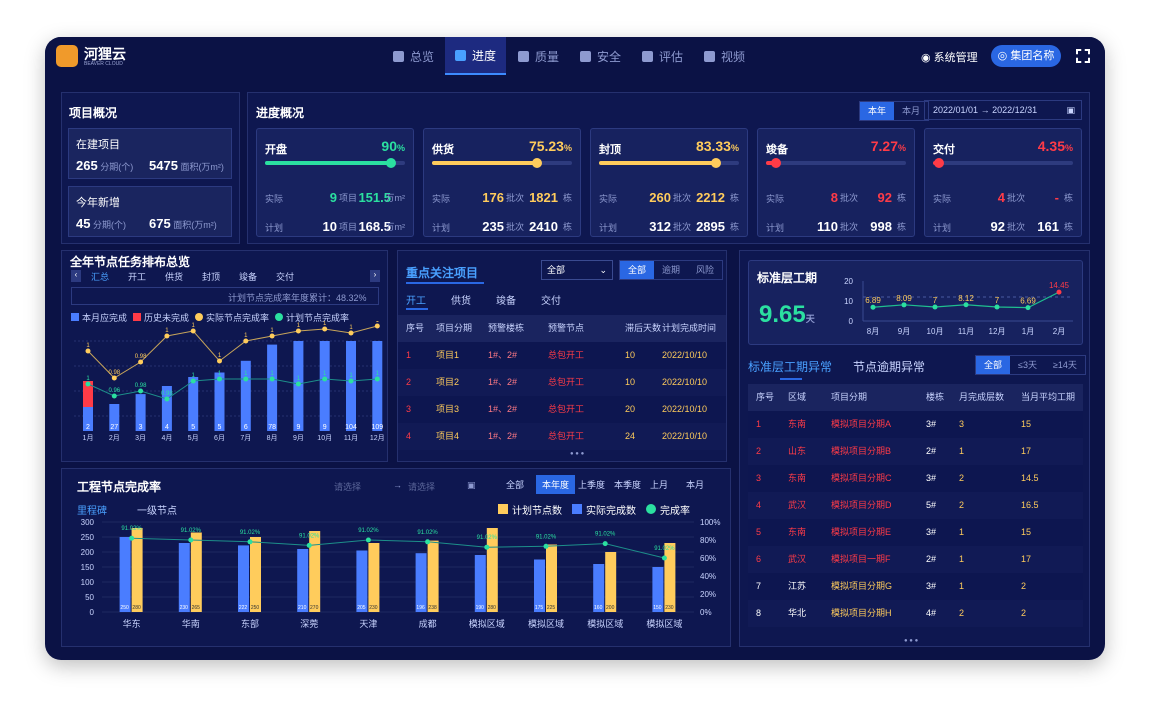 The width and height of the screenshot is (1150, 714). What do you see at coordinates (471, 485) in the screenshot?
I see `calendar-icon: ▣` at bounding box center [471, 485].